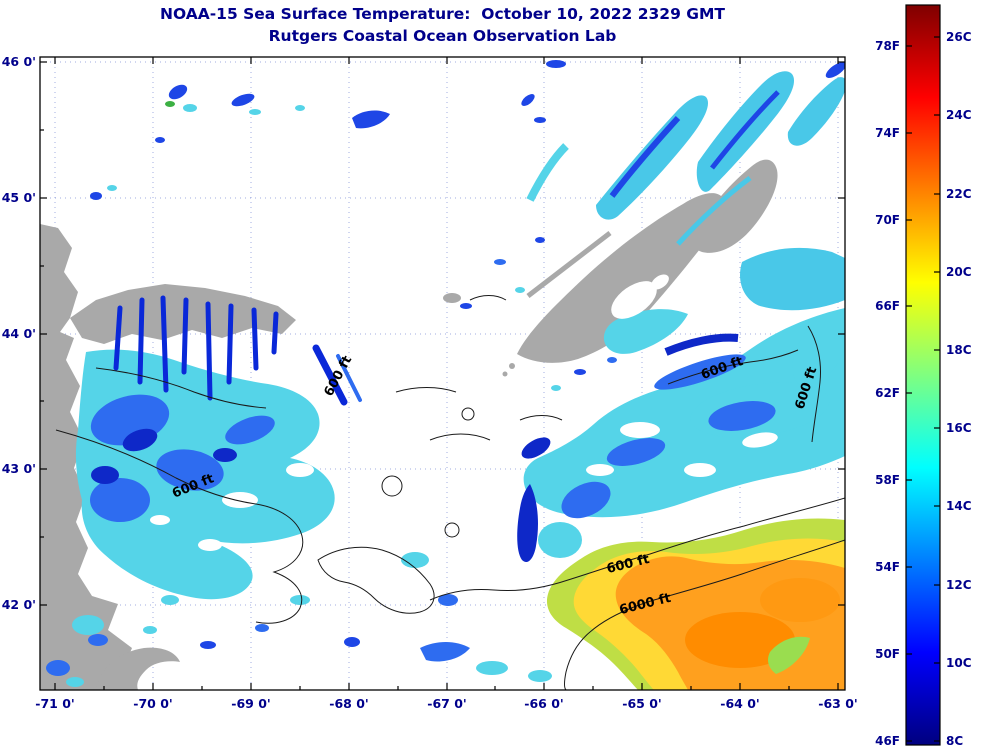  Describe the element at coordinates (19, 61) in the screenshot. I see `lat-label: 46 0'` at that location.